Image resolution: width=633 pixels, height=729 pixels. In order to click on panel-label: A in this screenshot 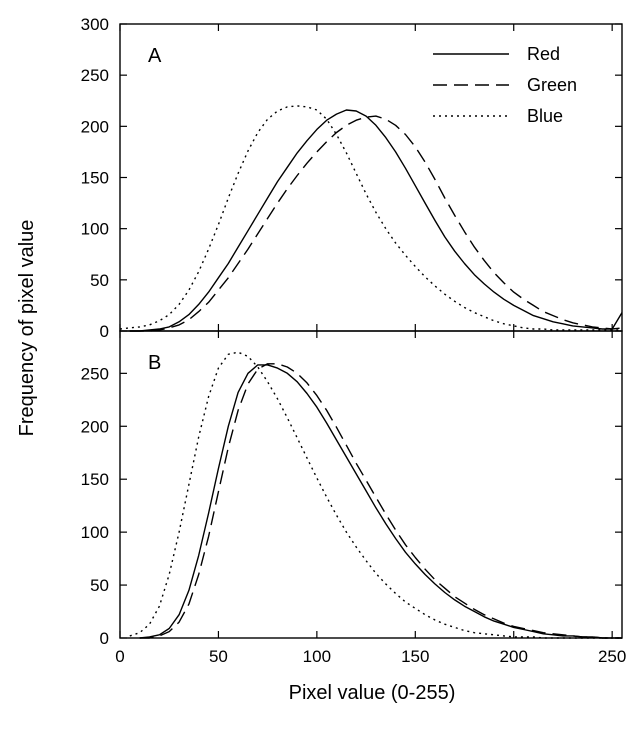, I will do `click(155, 56)`.